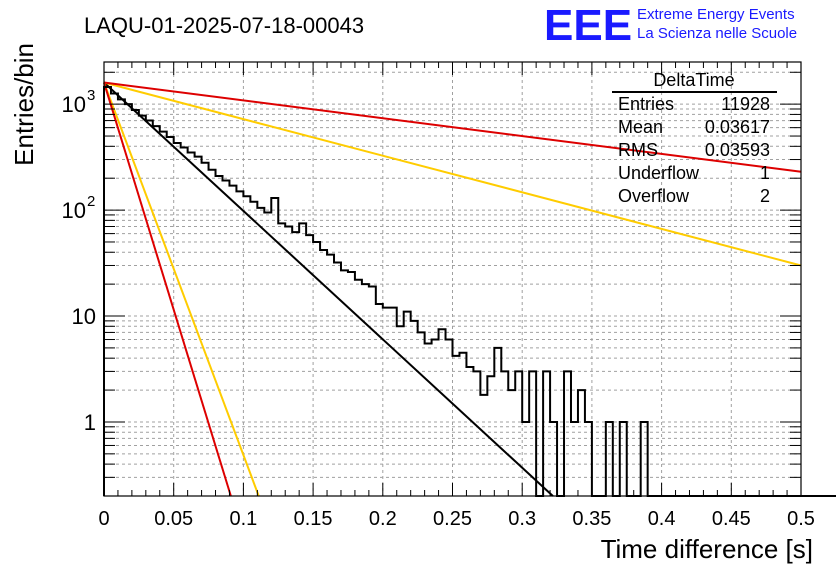 This screenshot has width=836, height=572. Describe the element at coordinates (745, 104) in the screenshot. I see `stats-value: 11928` at that location.